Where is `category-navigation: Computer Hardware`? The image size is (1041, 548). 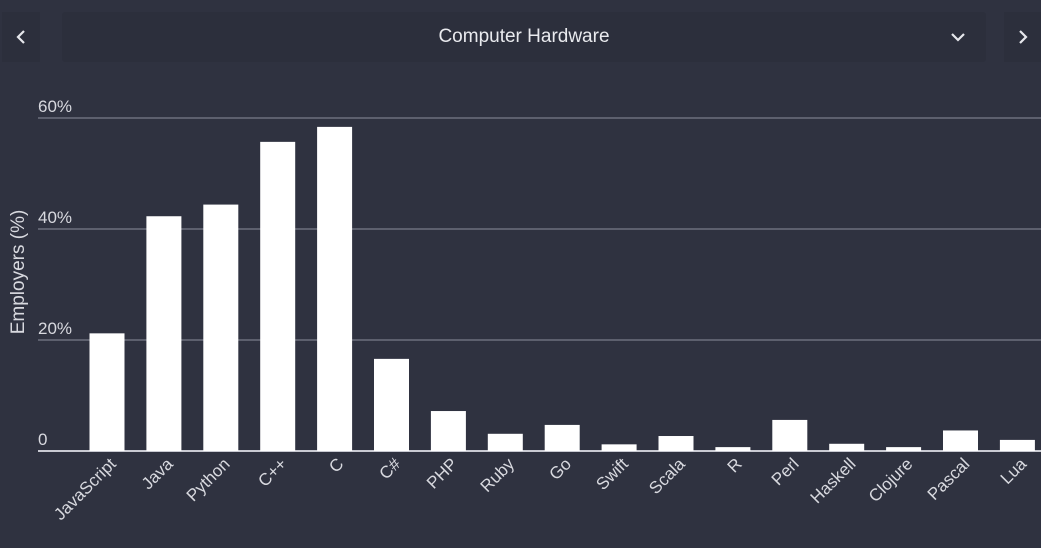
category-navigation: Computer Hardware is located at coordinates (520, 37).